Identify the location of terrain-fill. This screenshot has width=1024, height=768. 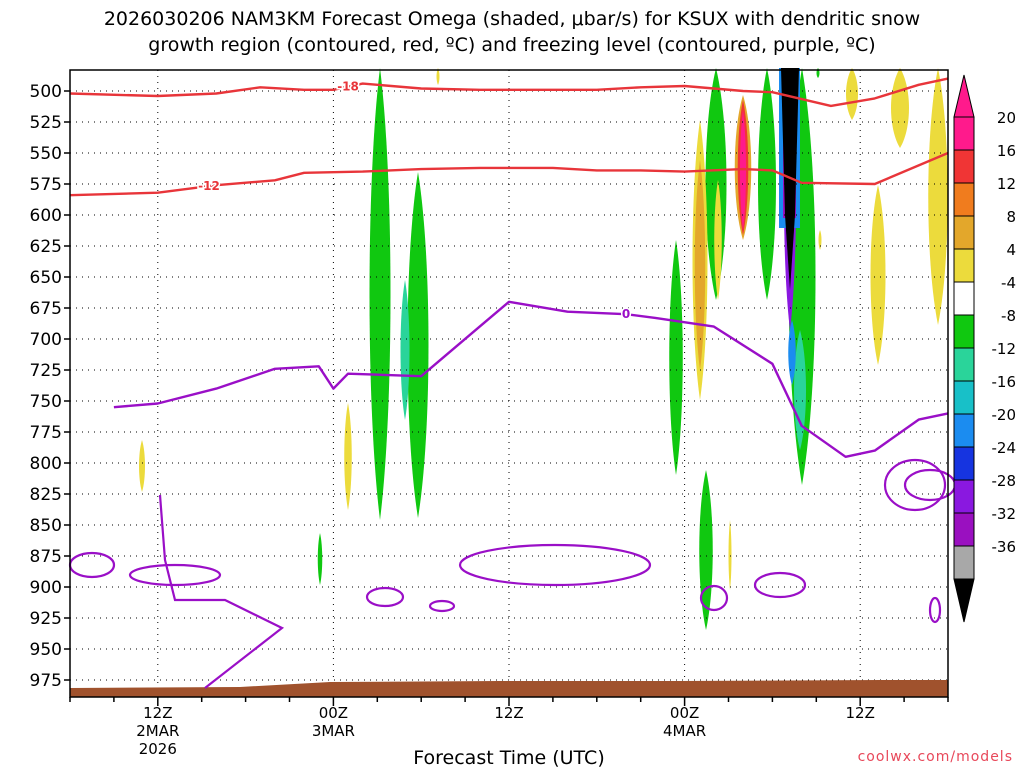
(509, 688).